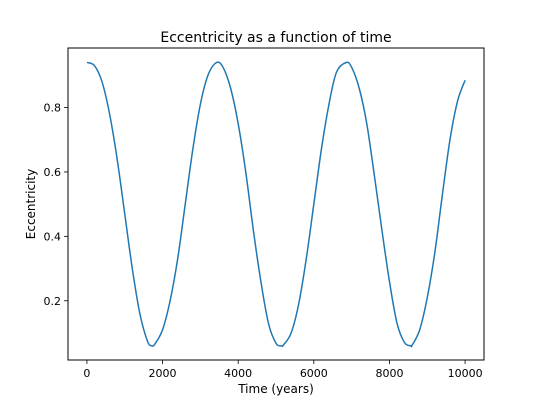 The image size is (540, 405). I want to click on y-tick-label: 0.8, so click(53, 108).